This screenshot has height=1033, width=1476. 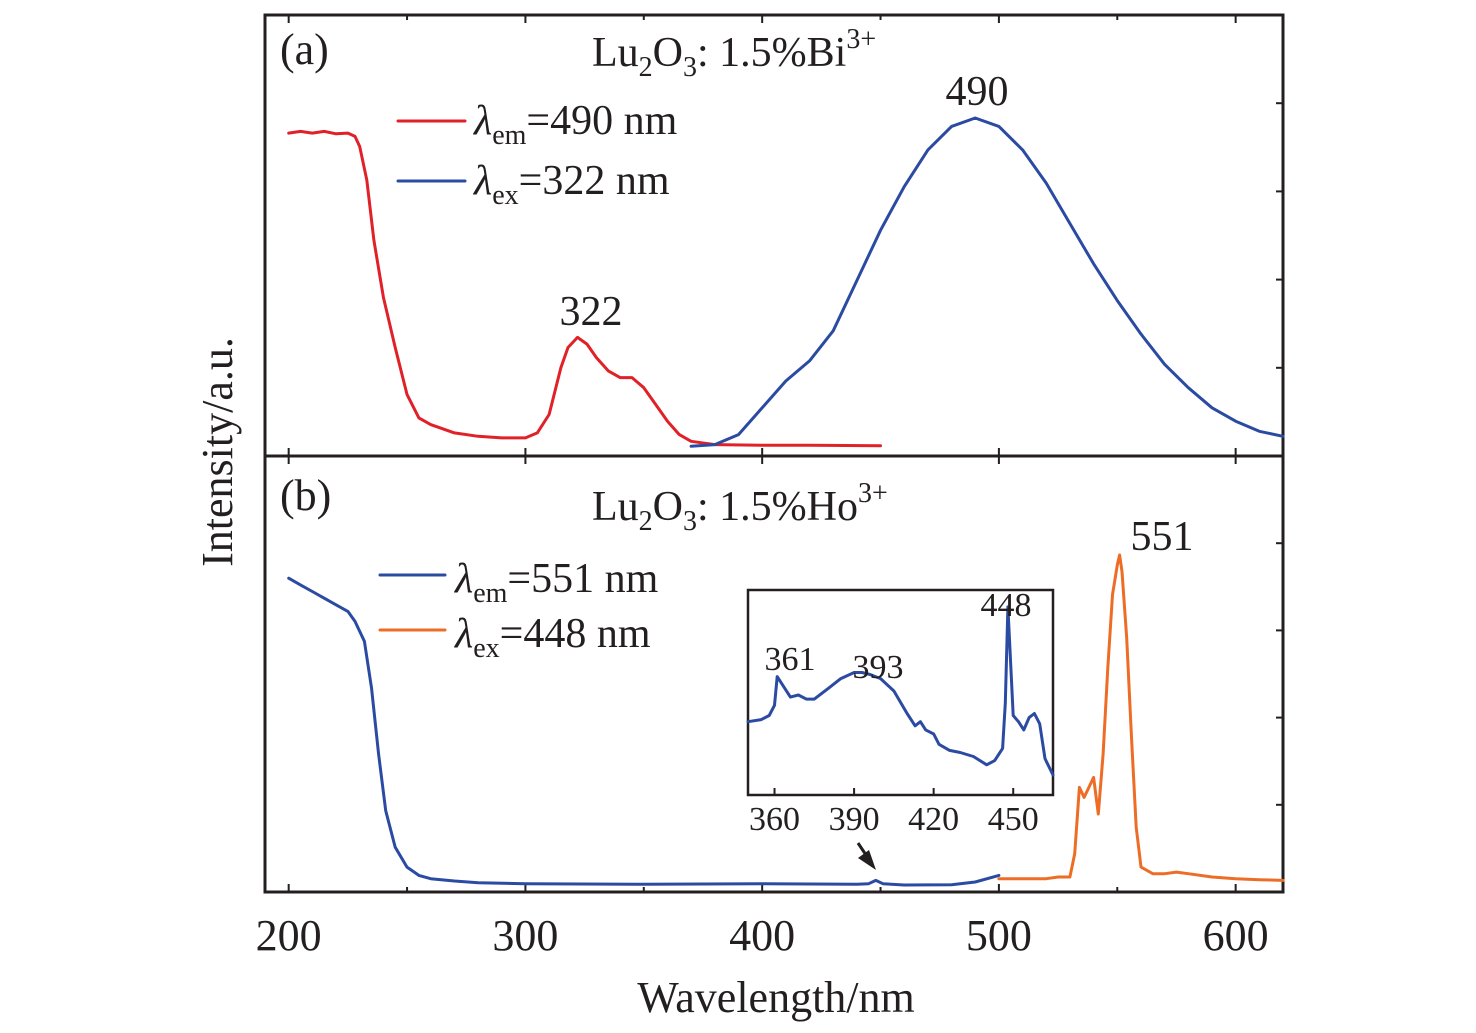 What do you see at coordinates (1006, 605) in the screenshot?
I see `inset-peak-label-448: 448` at bounding box center [1006, 605].